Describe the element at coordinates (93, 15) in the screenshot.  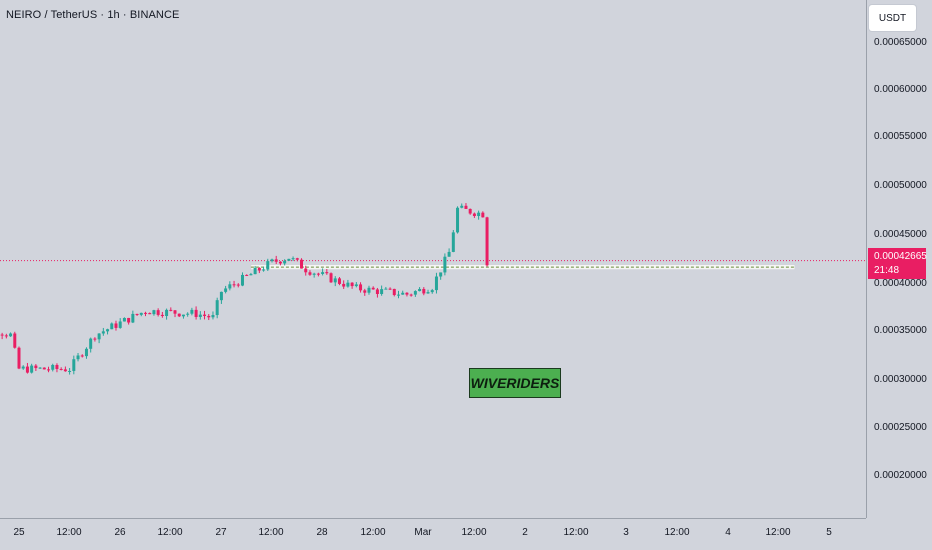
I see `symbol-title: NEIRO / TetherUS · 1h · BINANCE` at that location.